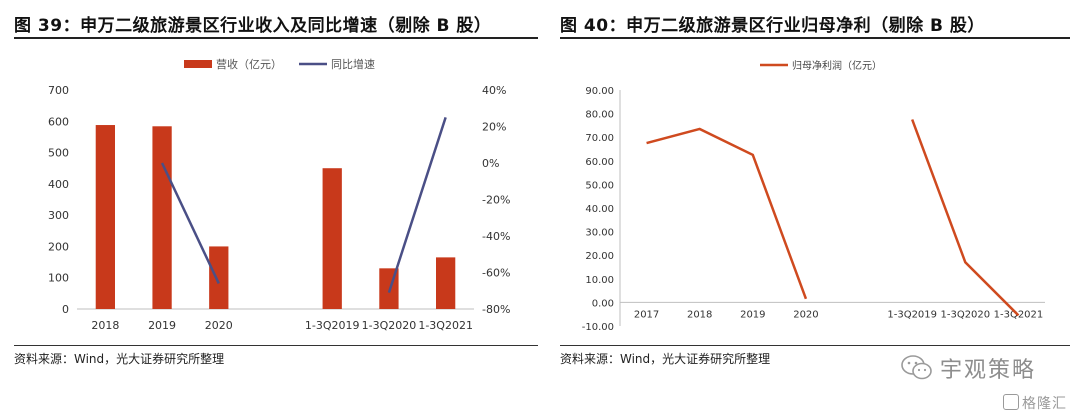 The image size is (1080, 418). Describe the element at coordinates (58, 90) in the screenshot. I see `y-tick-label: 700` at that location.